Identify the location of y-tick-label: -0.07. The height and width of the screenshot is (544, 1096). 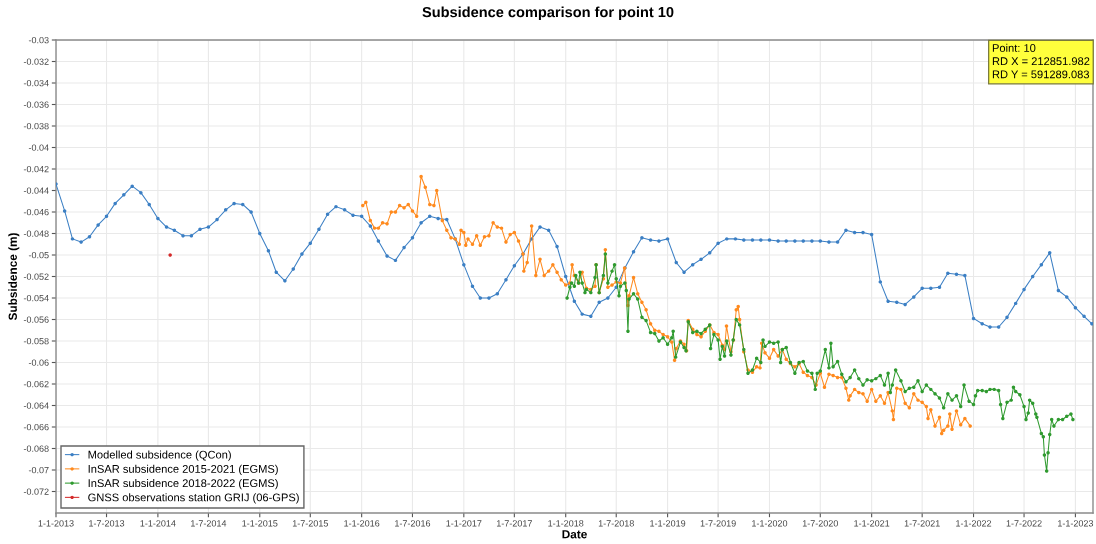
(38, 470).